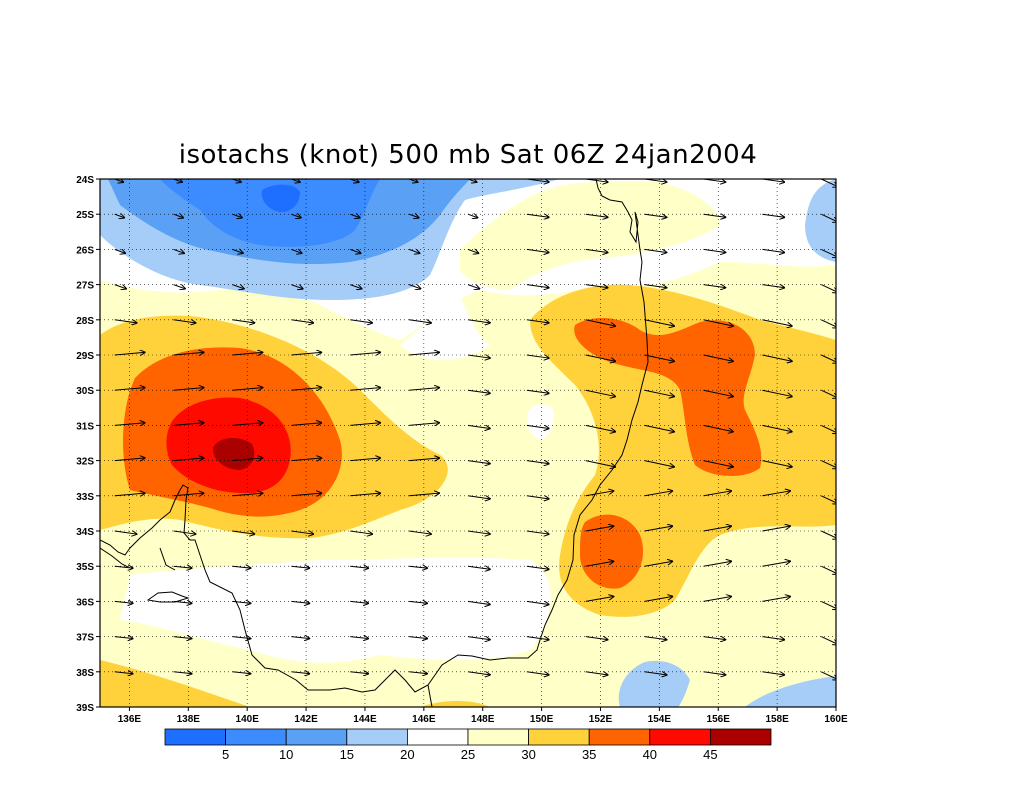 This screenshot has width=1024, height=800. What do you see at coordinates (85, 497) in the screenshot?
I see `lat-tick-label: 33S` at bounding box center [85, 497].